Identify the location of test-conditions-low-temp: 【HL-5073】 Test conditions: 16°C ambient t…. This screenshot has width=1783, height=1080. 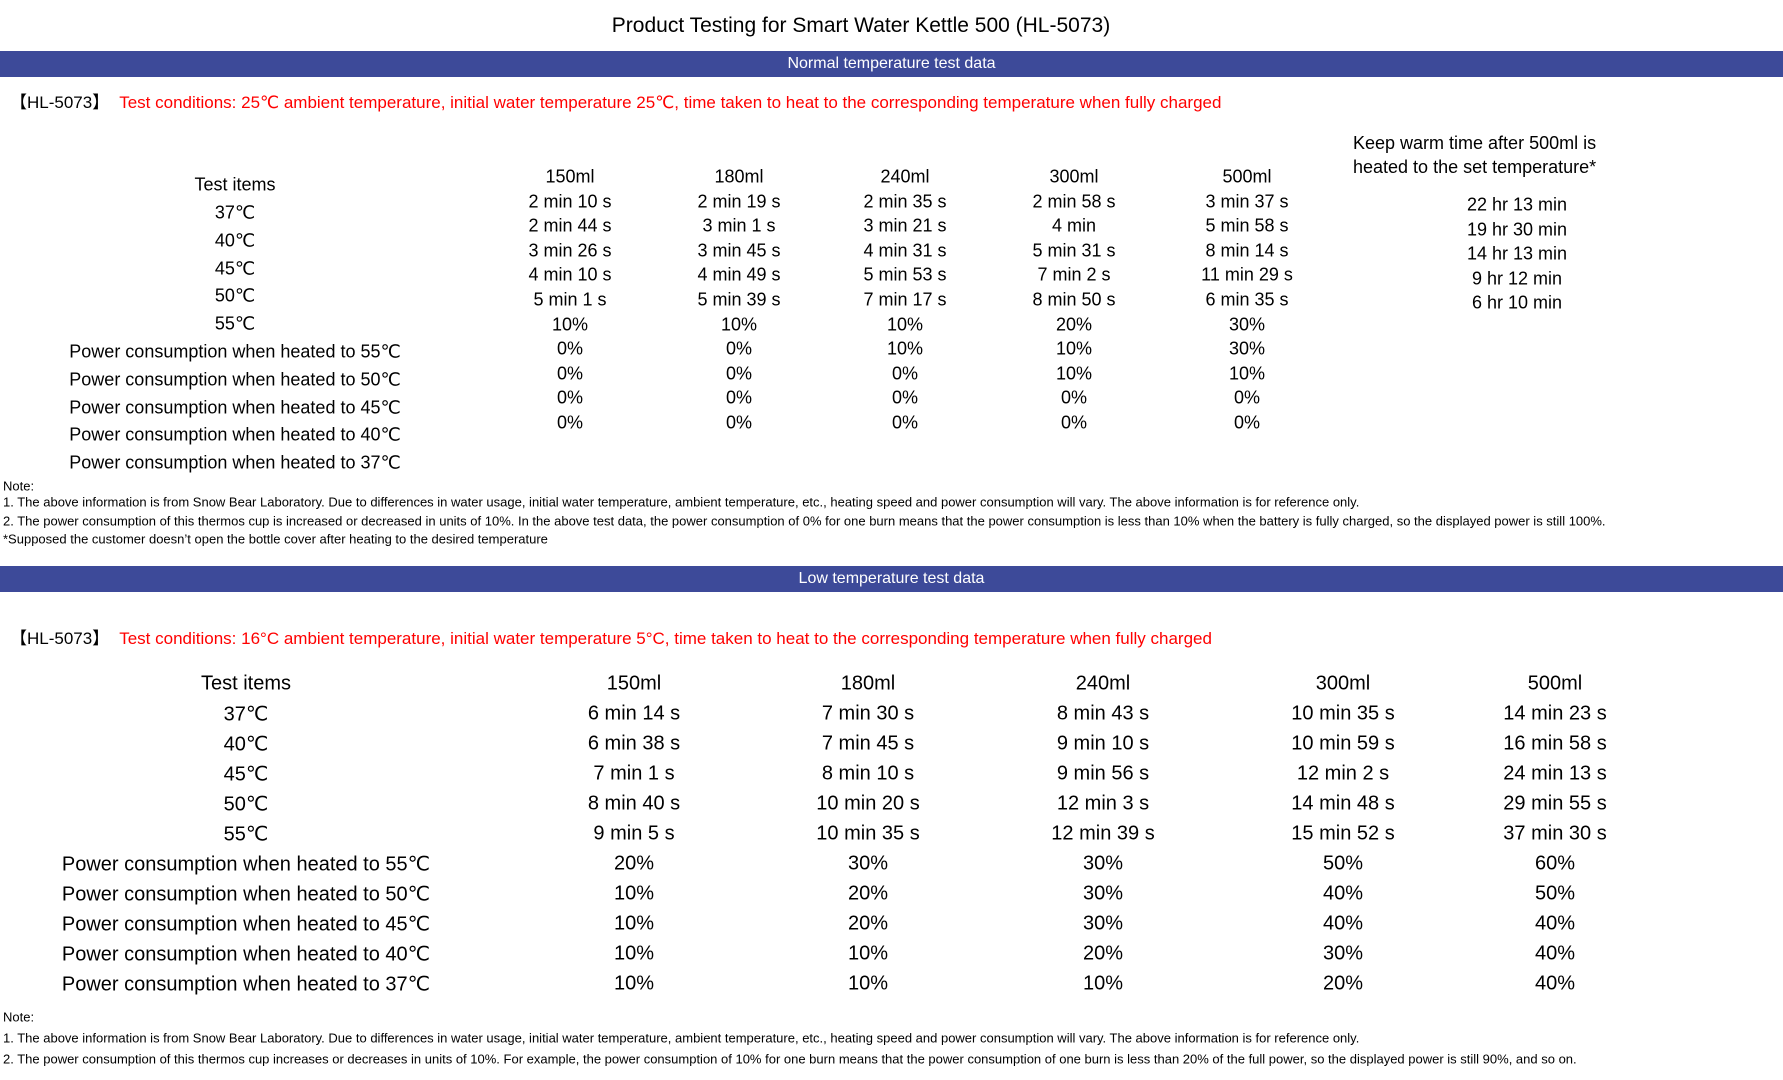
(611, 636).